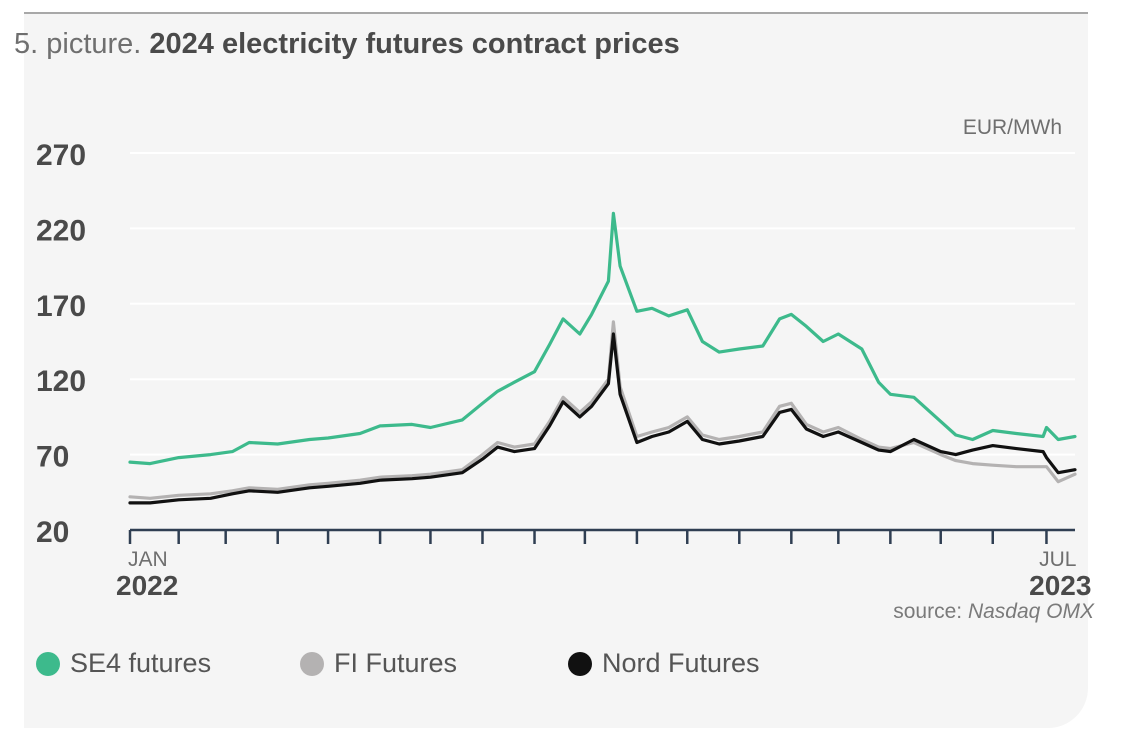 The width and height of the screenshot is (1122, 746). I want to click on legend-label: SE4 futures, so click(141, 663).